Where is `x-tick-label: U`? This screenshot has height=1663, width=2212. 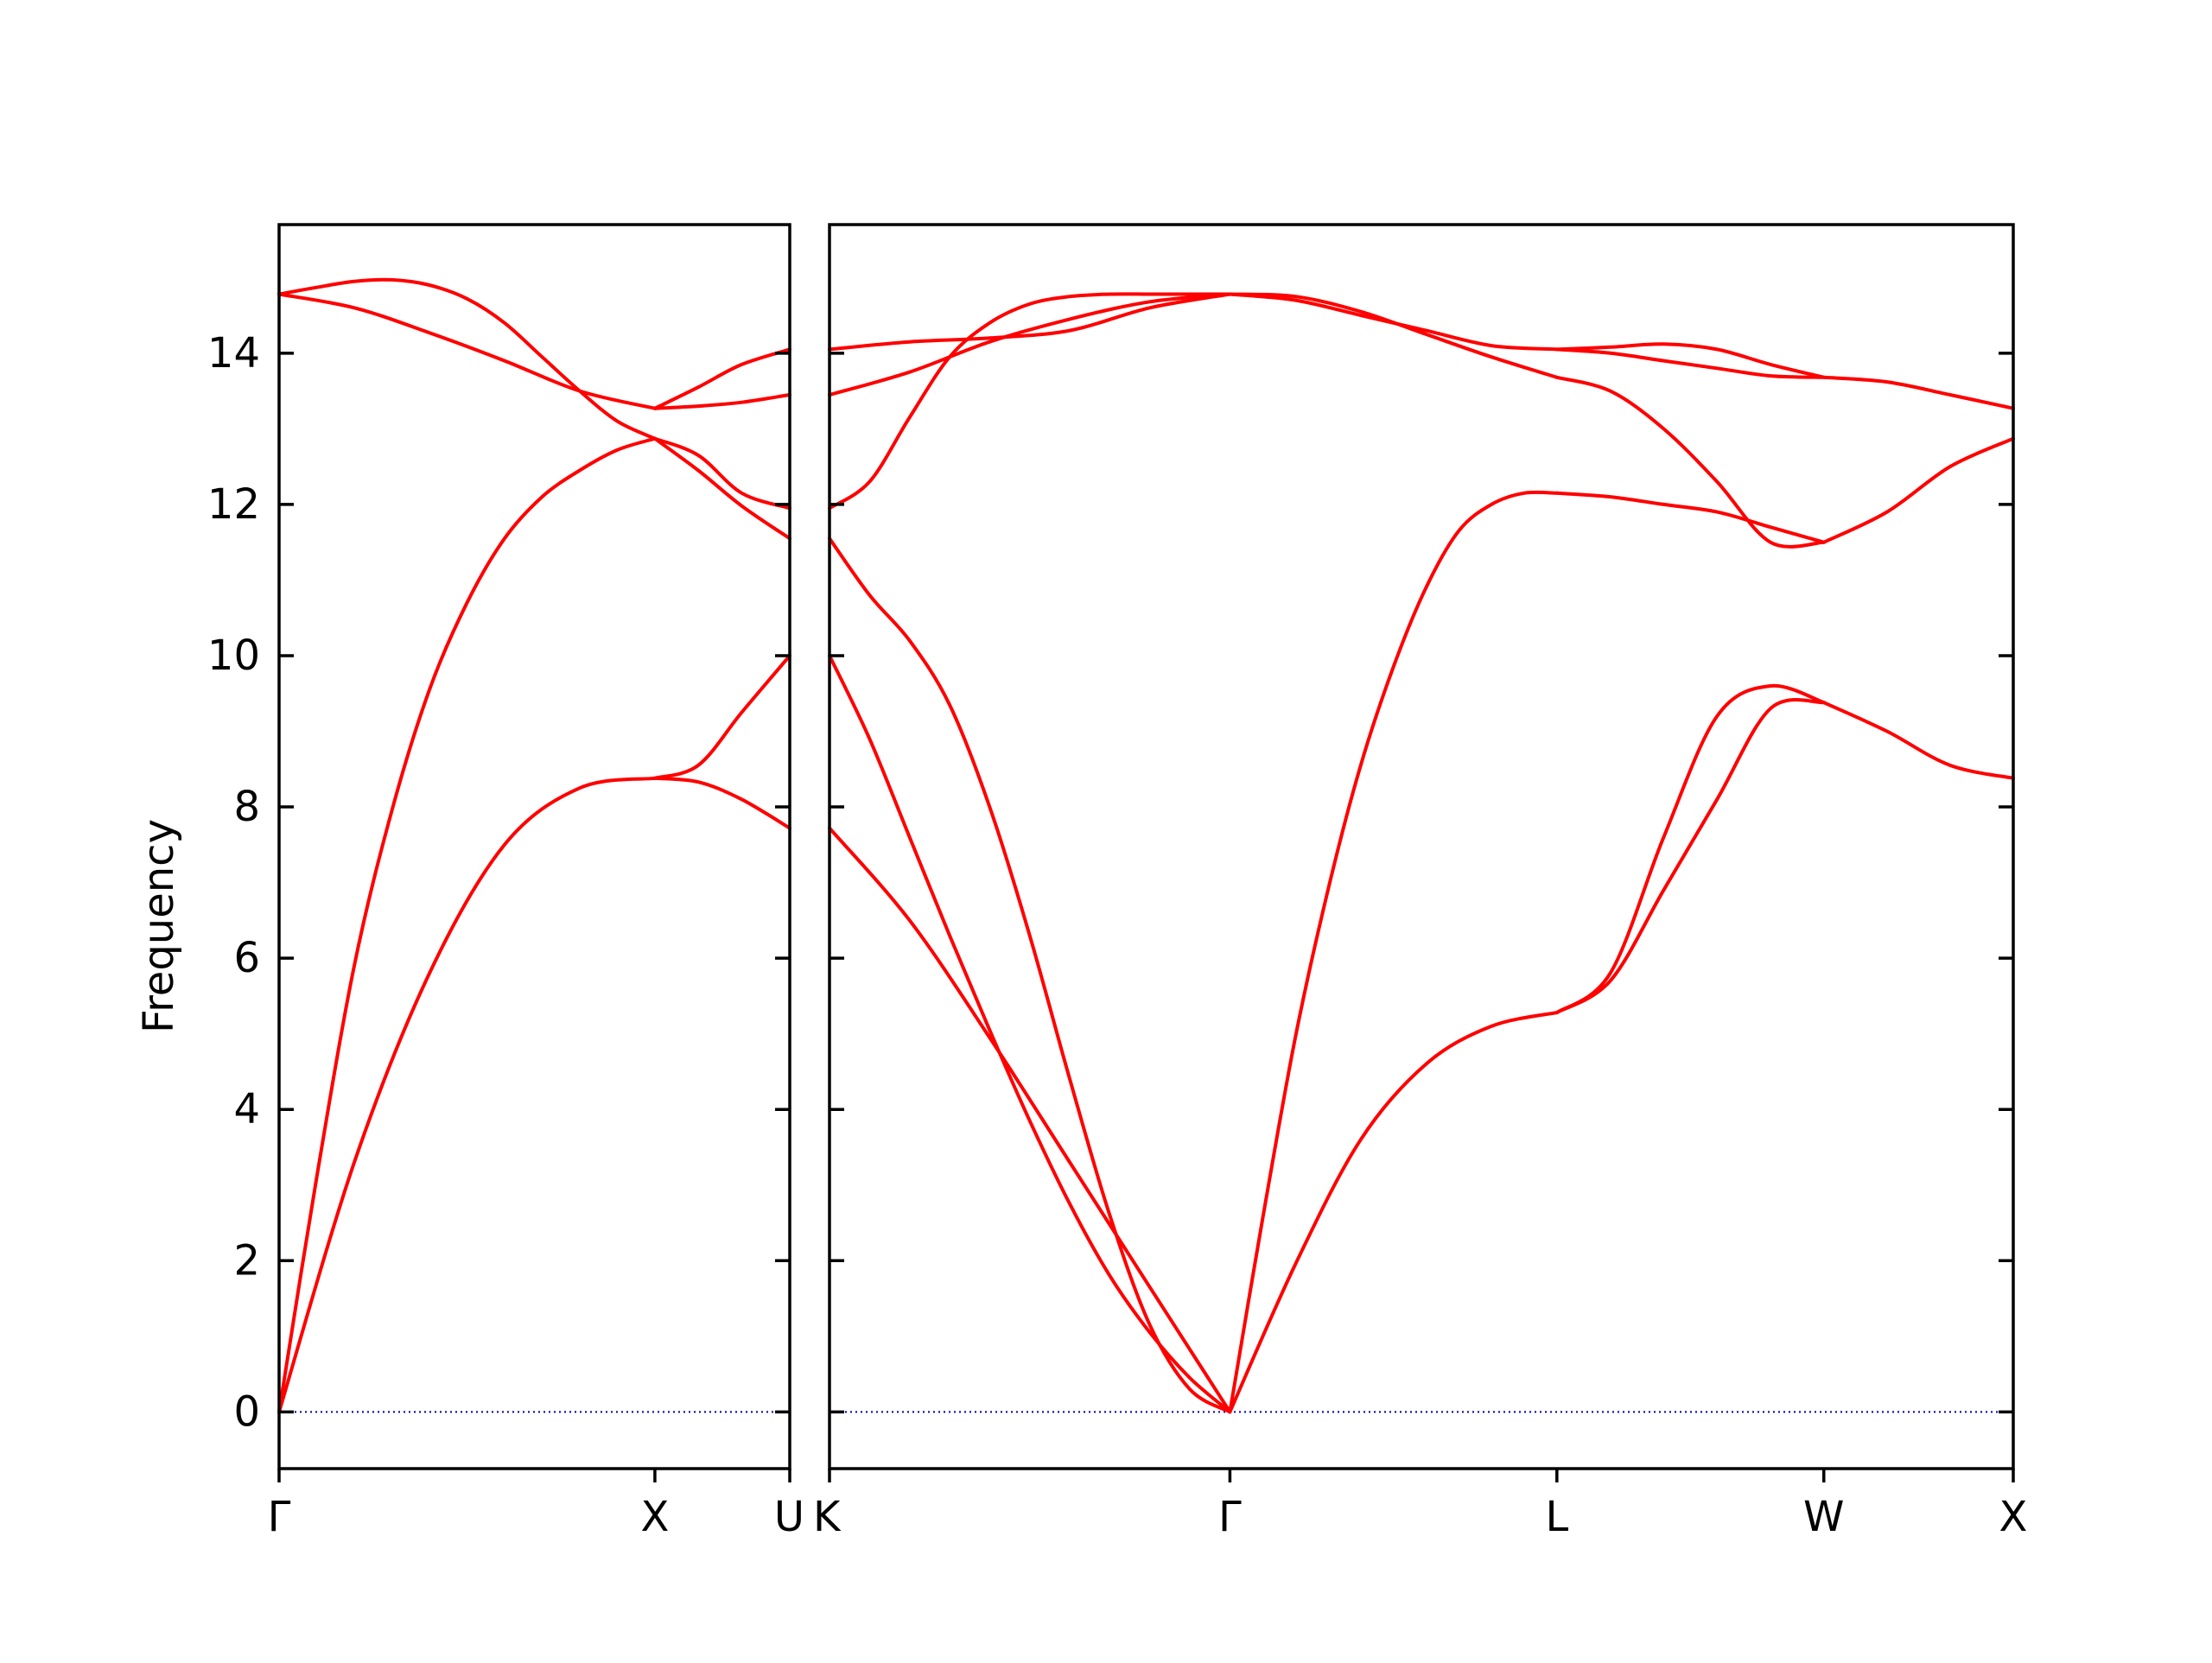
x-tick-label: U is located at coordinates (789, 1517).